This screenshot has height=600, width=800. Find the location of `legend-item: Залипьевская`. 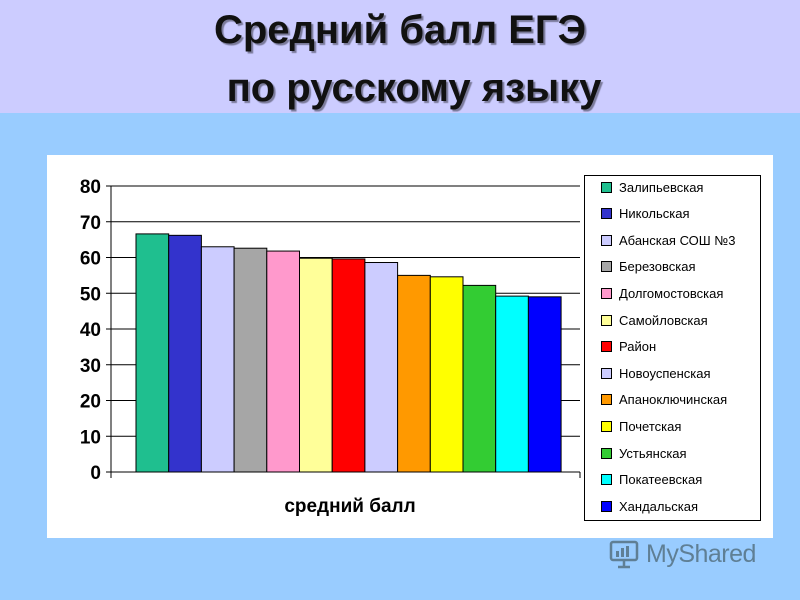

legend-item: Залипьевская is located at coordinates (652, 187).